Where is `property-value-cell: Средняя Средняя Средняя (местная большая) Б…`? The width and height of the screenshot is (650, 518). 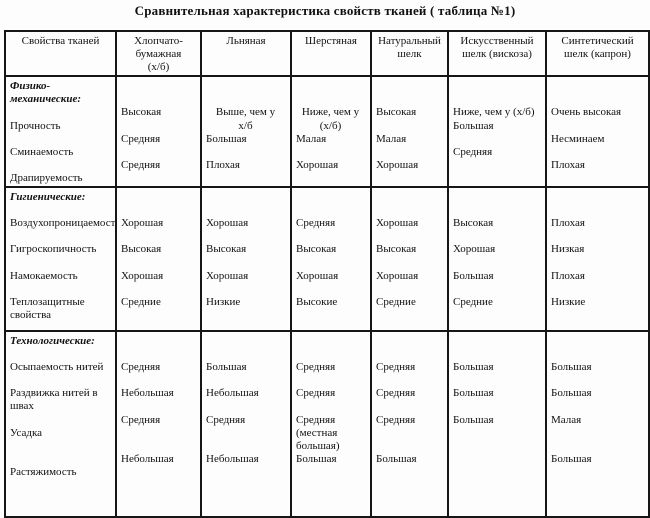 property-value-cell: Средняя Средняя Средняя (местная большая) Б… is located at coordinates (331, 423).